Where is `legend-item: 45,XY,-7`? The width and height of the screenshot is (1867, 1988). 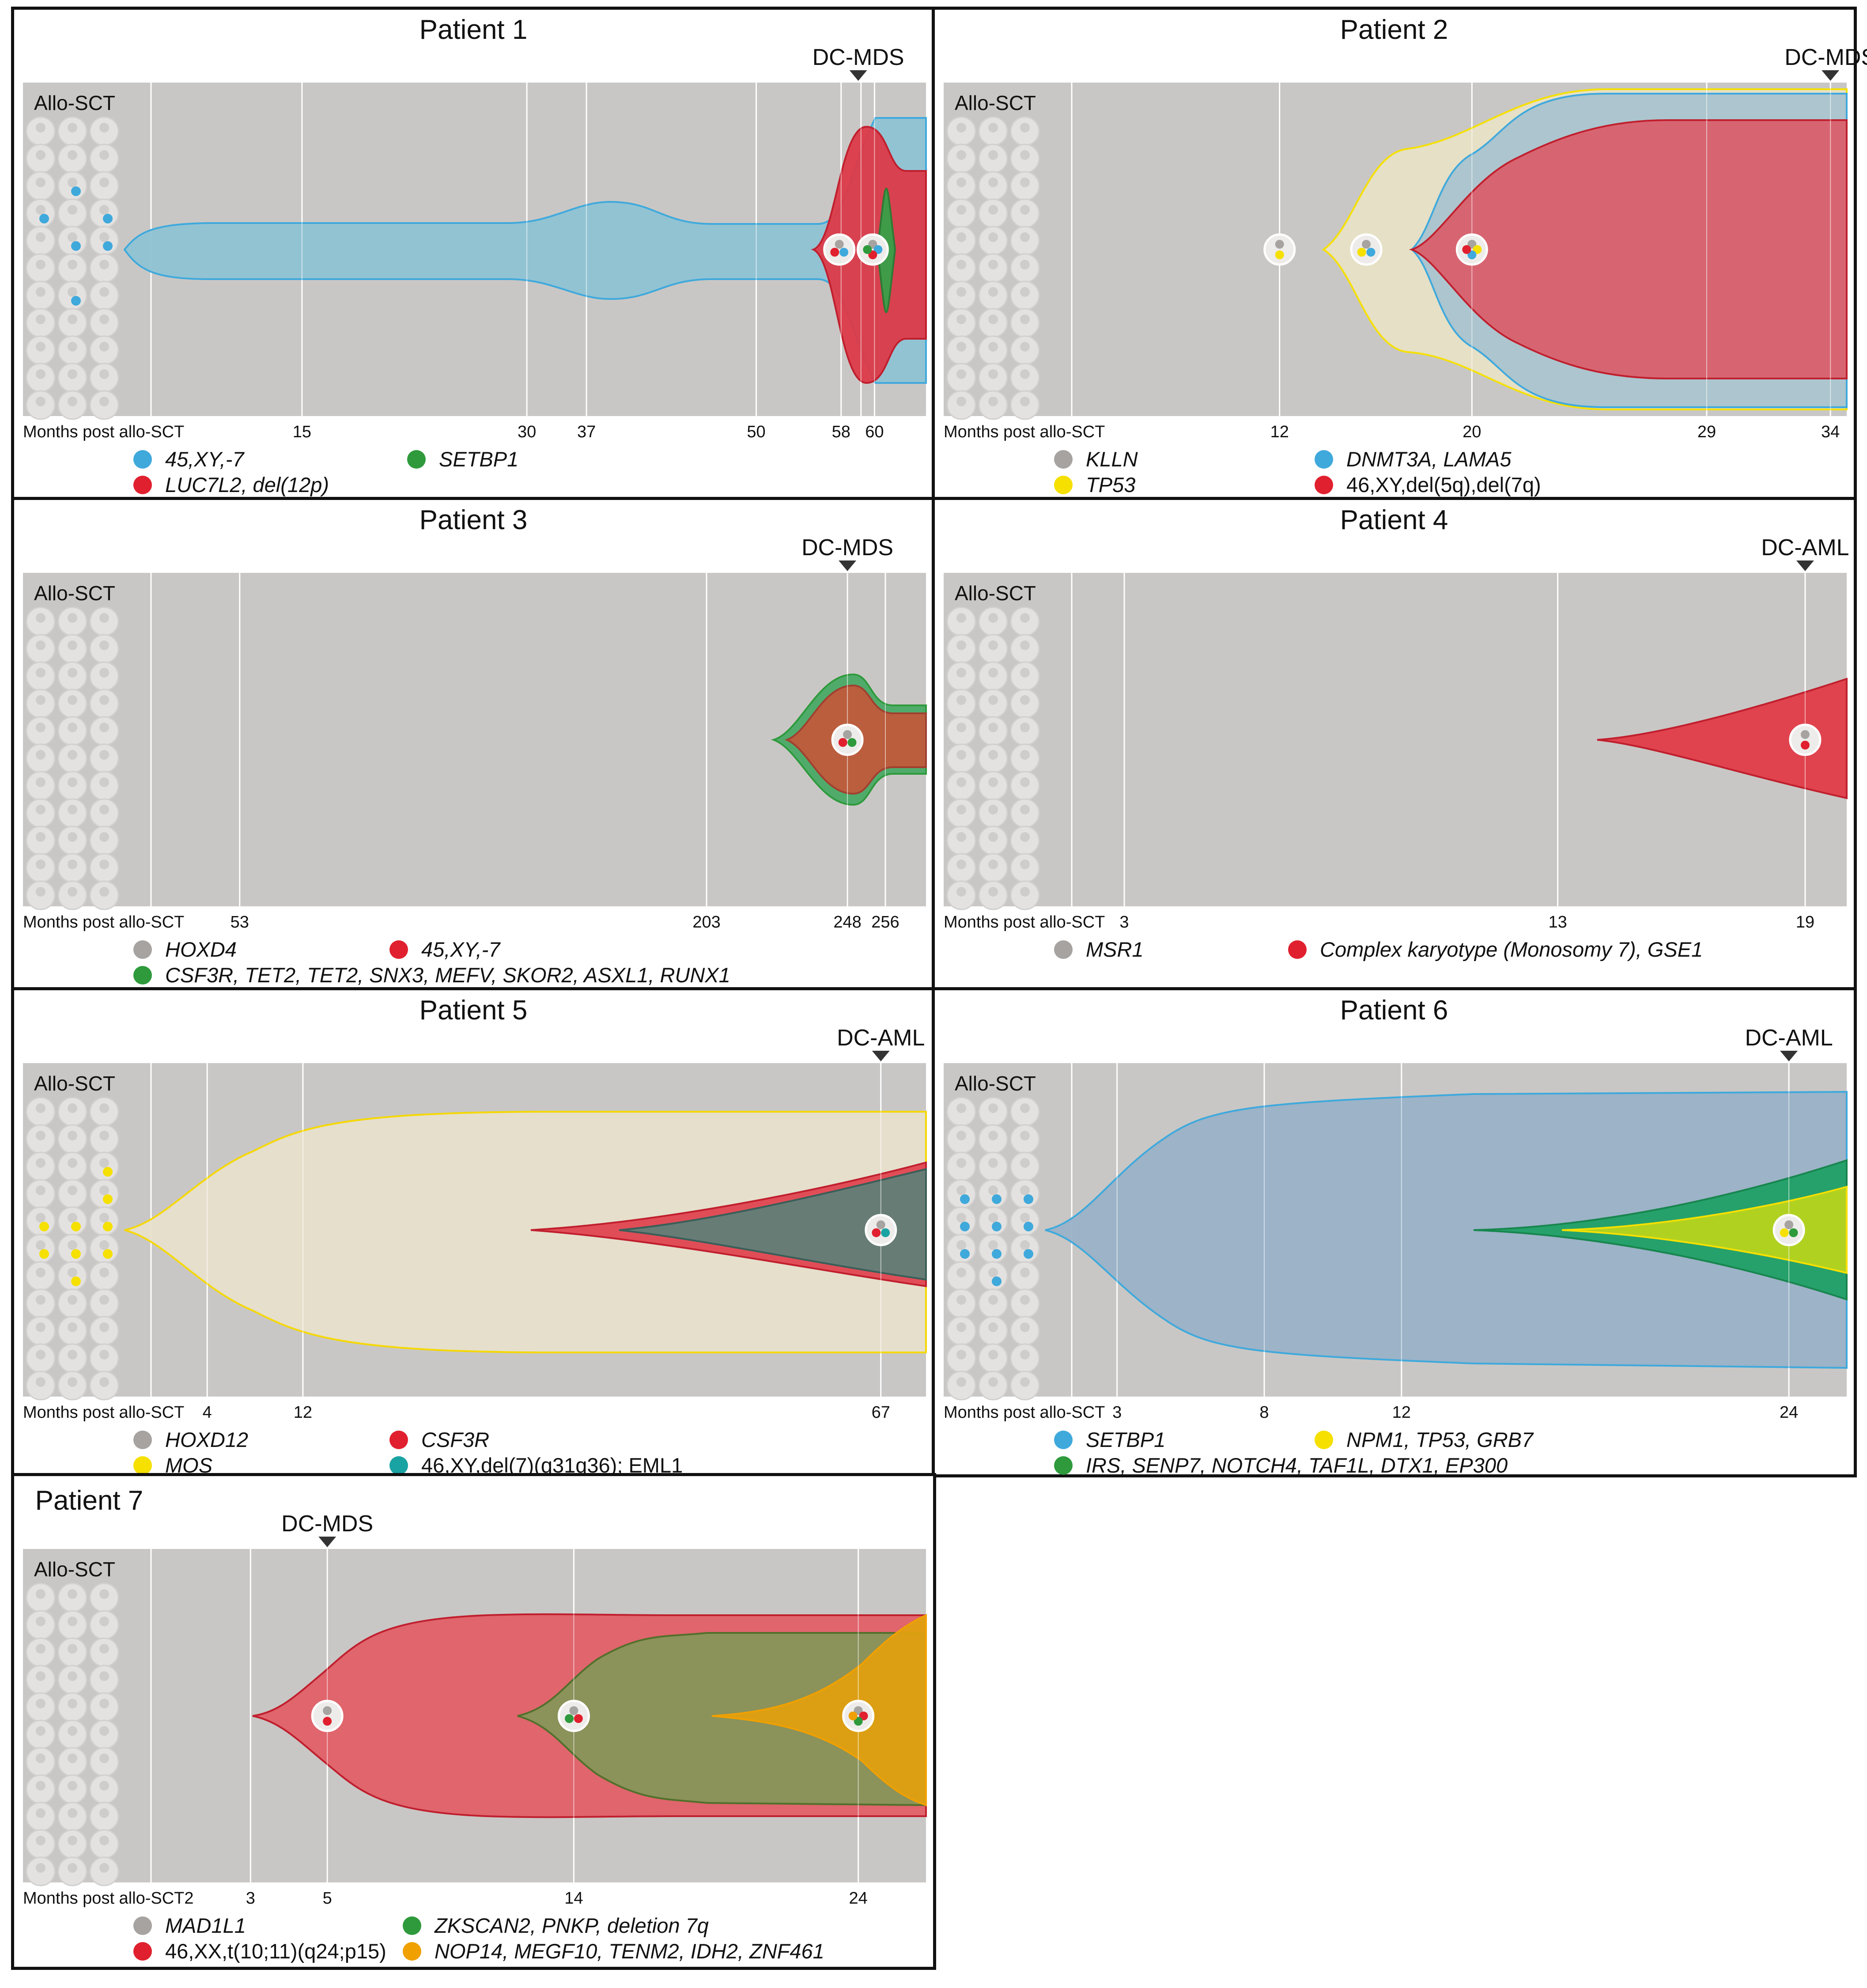
legend-item: 45,XY,-7 is located at coordinates (444, 949).